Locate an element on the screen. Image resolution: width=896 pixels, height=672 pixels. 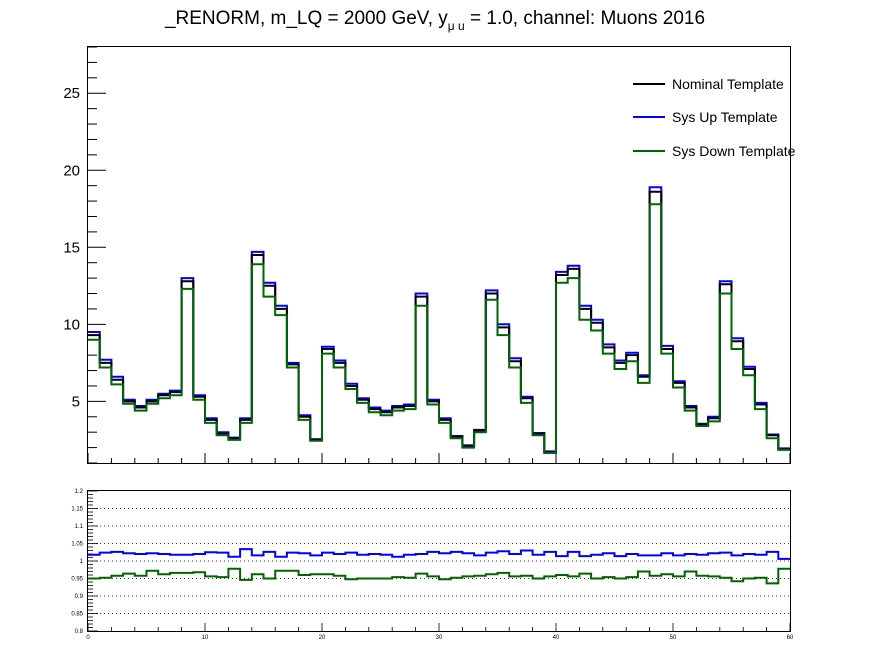
legend-label-sys-up-template: Sys Up Template is located at coordinates (725, 117).